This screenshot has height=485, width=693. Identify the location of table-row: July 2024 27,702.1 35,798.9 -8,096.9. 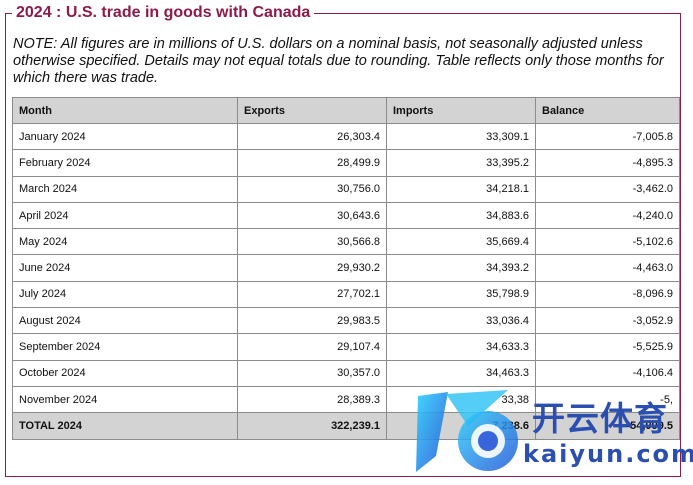
(346, 294).